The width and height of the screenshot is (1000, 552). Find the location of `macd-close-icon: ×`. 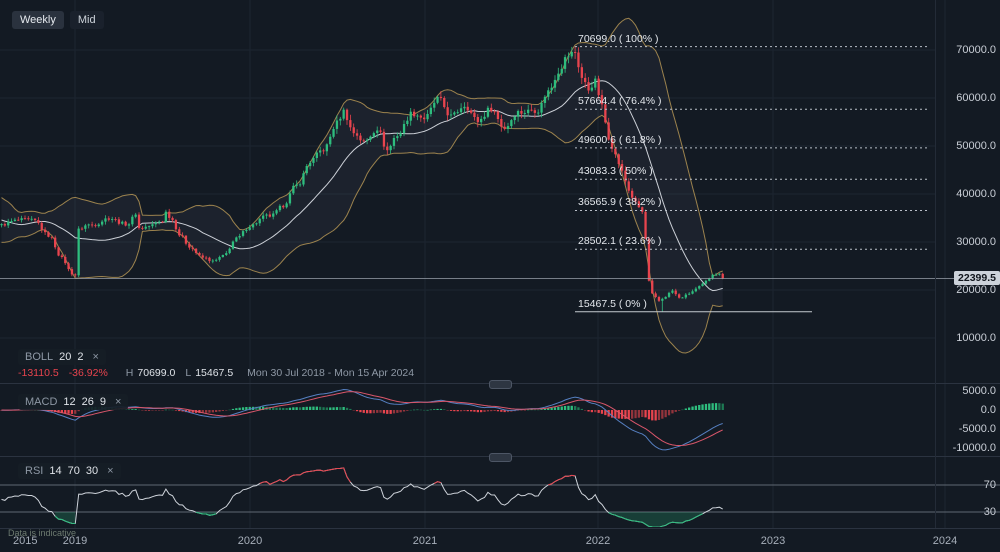

macd-close-icon: × is located at coordinates (118, 402).